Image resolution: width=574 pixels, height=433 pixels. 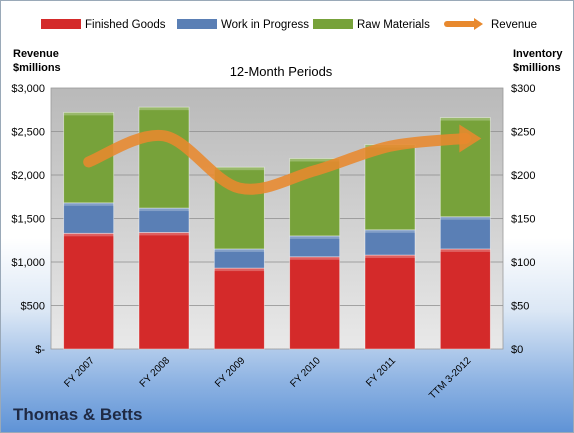 I want to click on right-axis-tick-label: $300, so click(x=523, y=89).